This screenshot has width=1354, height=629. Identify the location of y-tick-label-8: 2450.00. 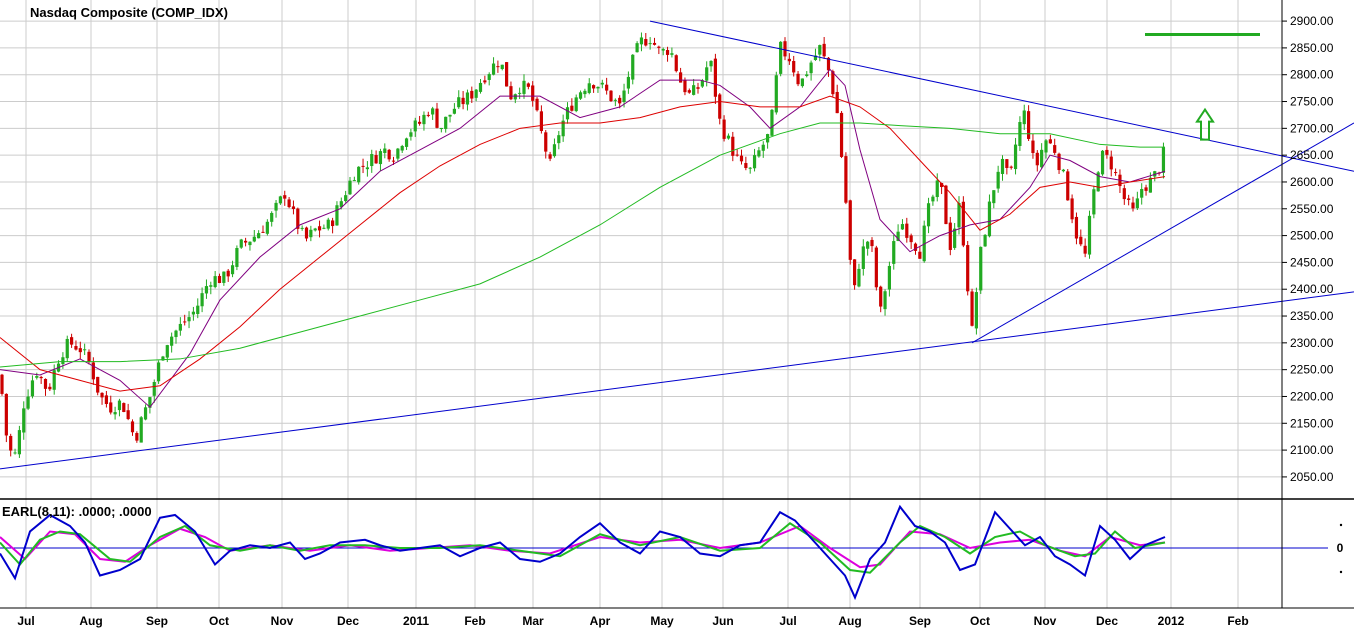
(1312, 262).